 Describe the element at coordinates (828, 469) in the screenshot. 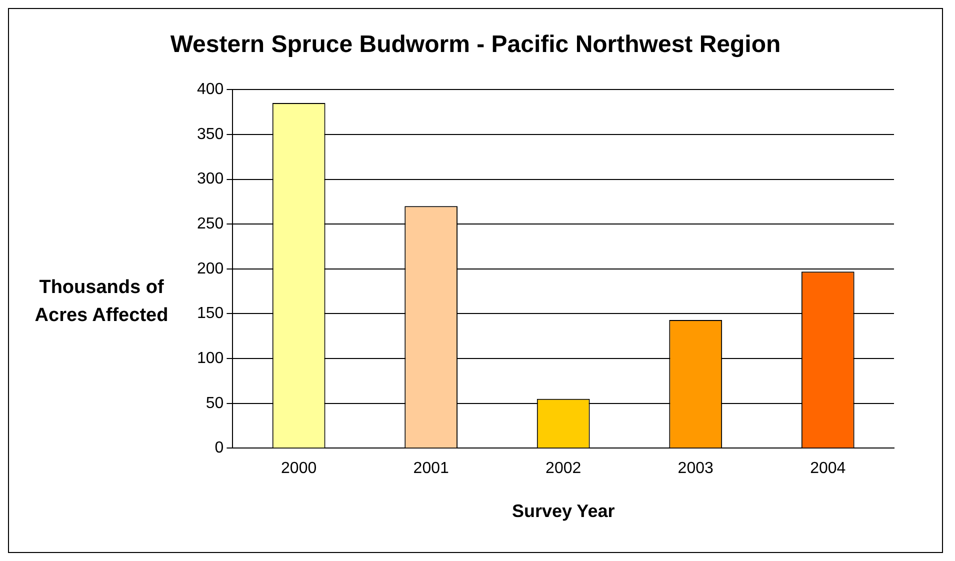

I see `x-tick-label: 2004` at that location.